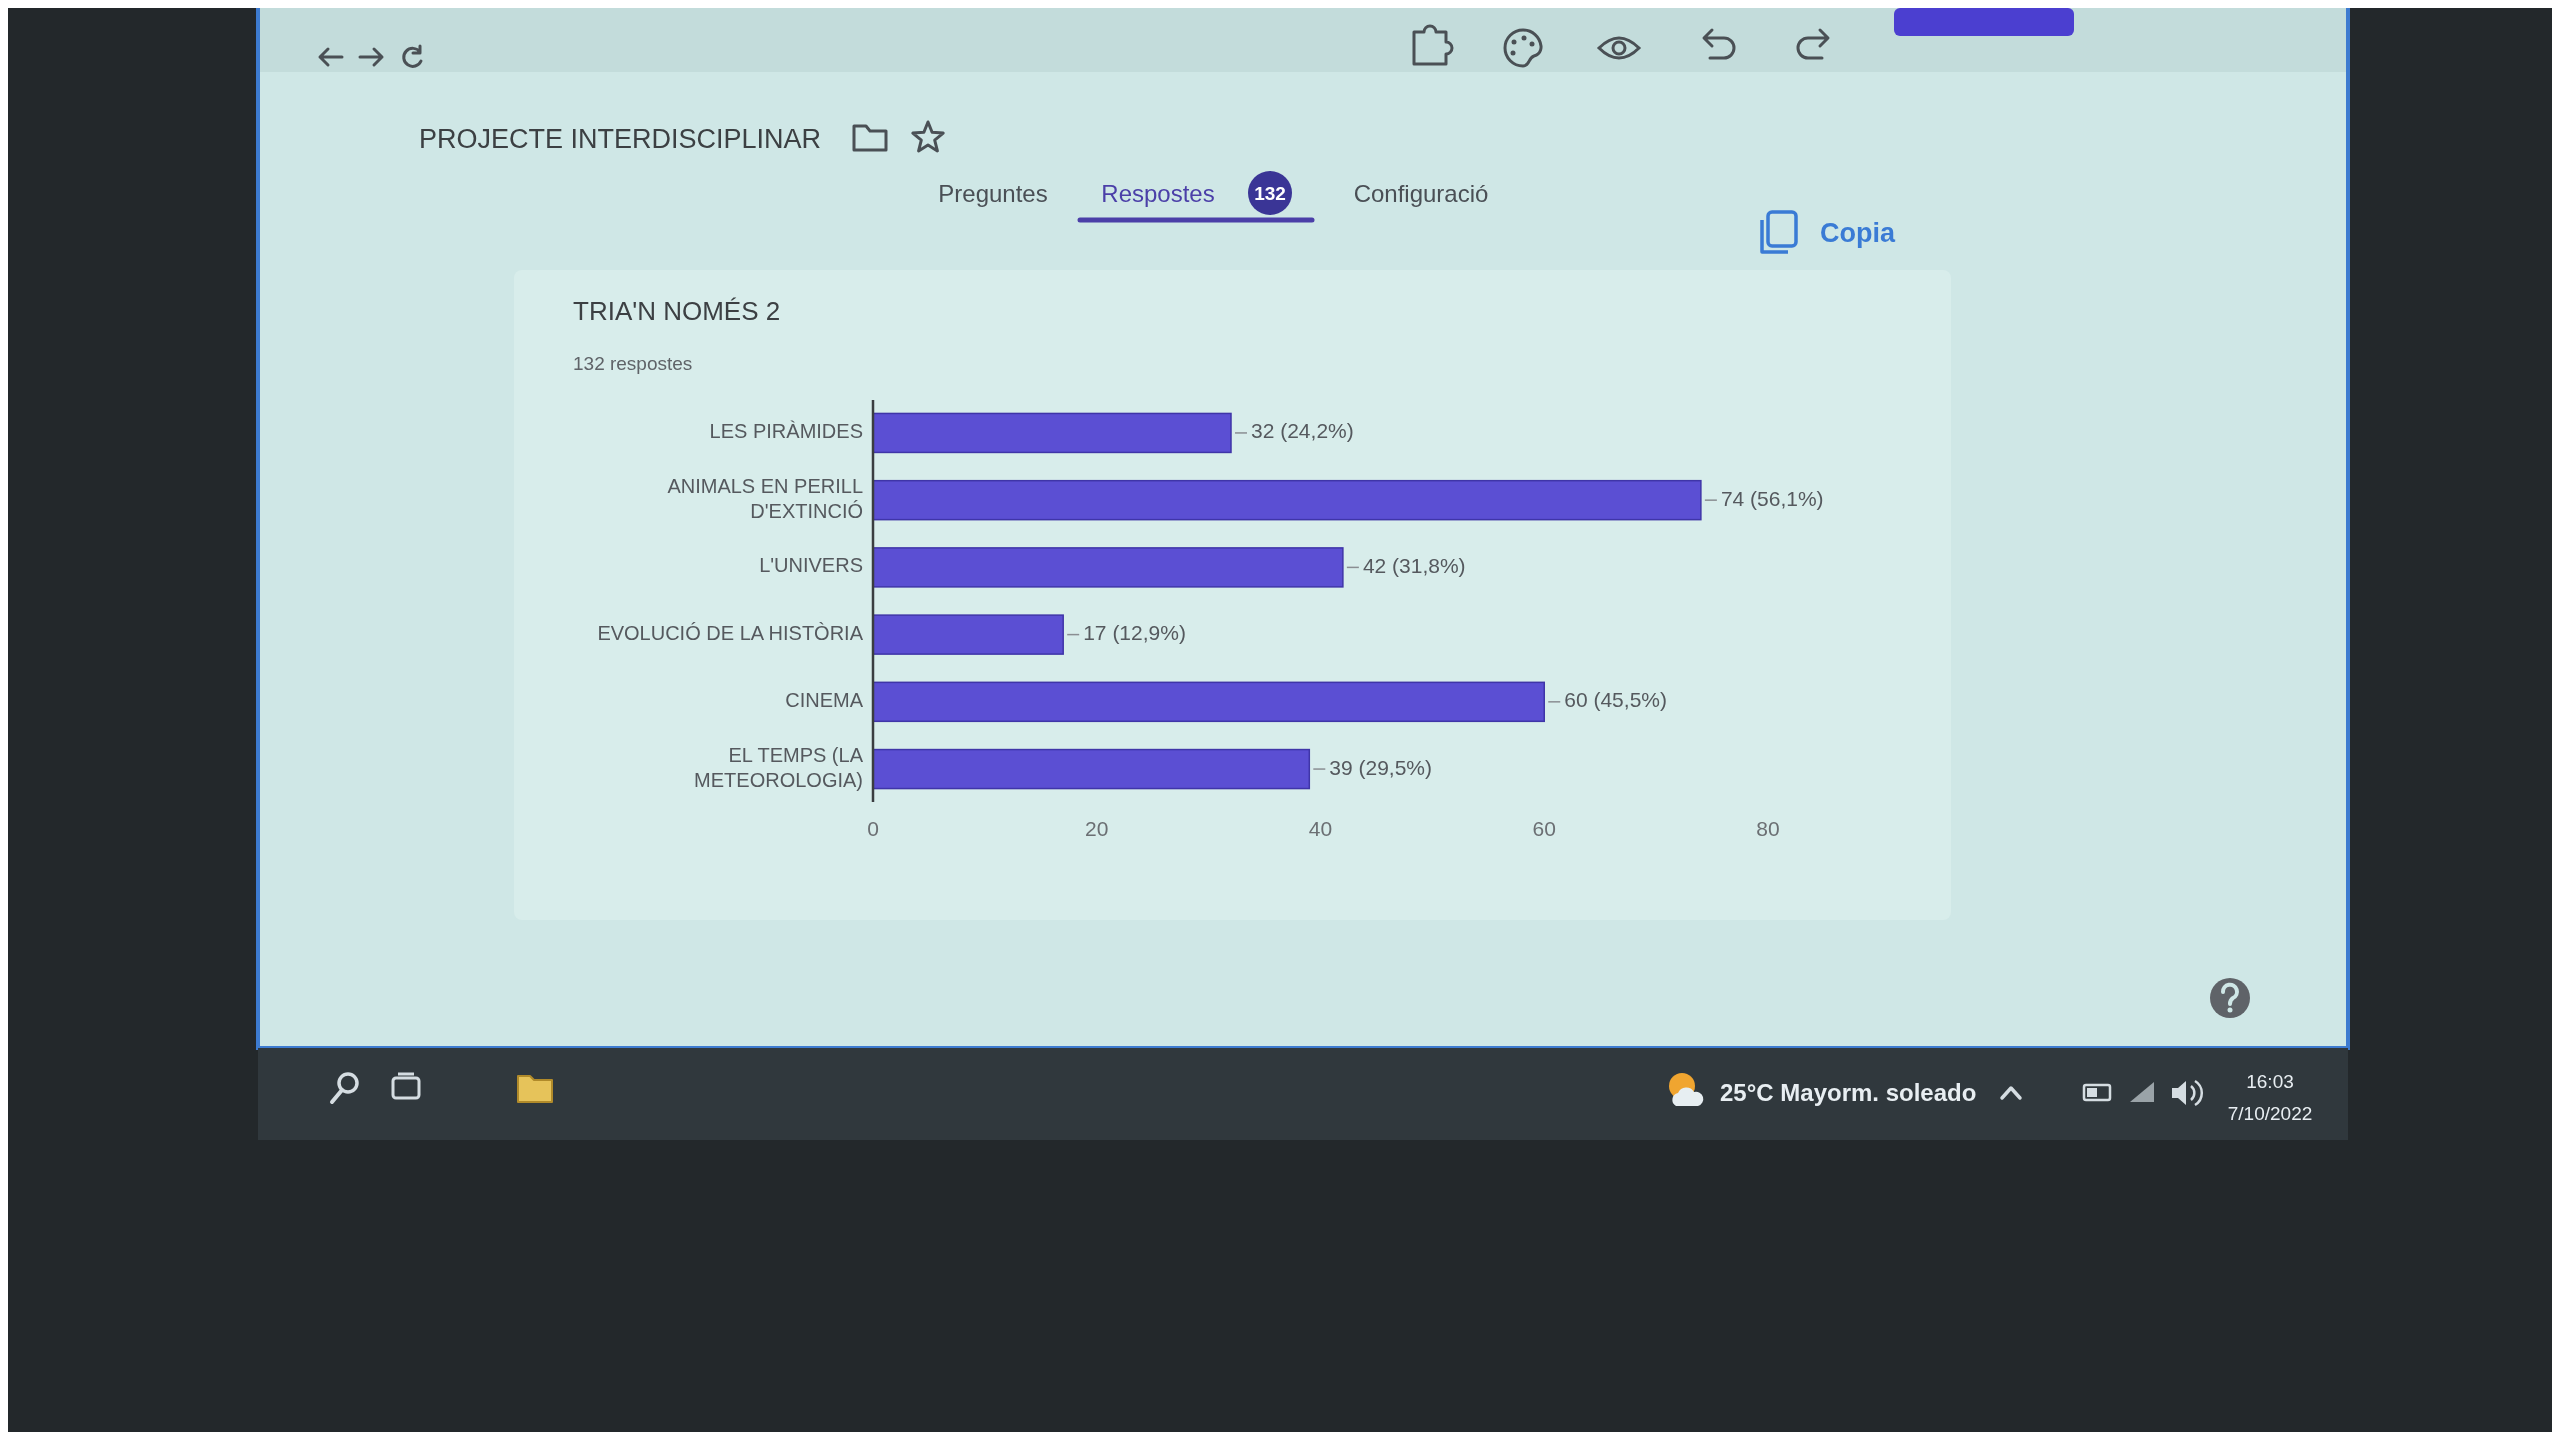 The height and width of the screenshot is (1440, 2560). Describe the element at coordinates (1414, 565) in the screenshot. I see `data-label: 42 (31,8%)` at that location.